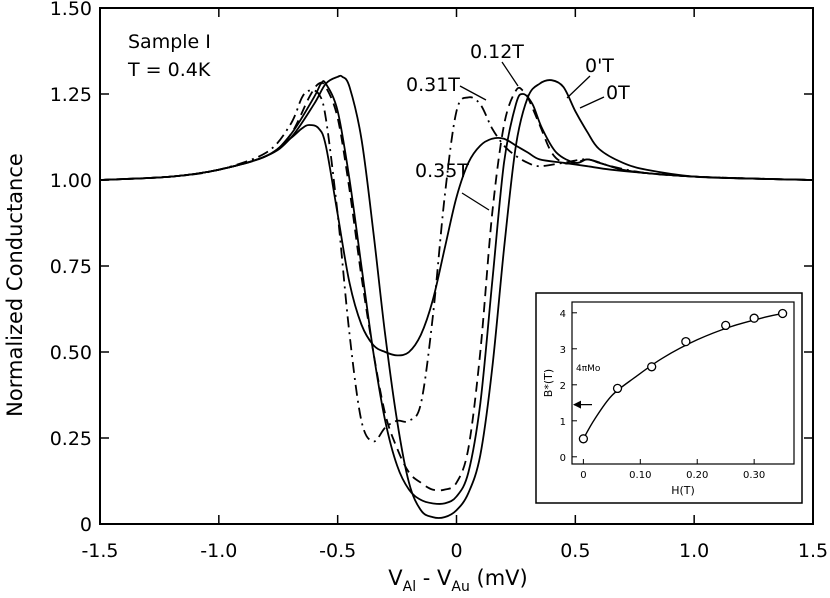 The image size is (830, 598). I want to click on leader-031T, so click(473, 93).